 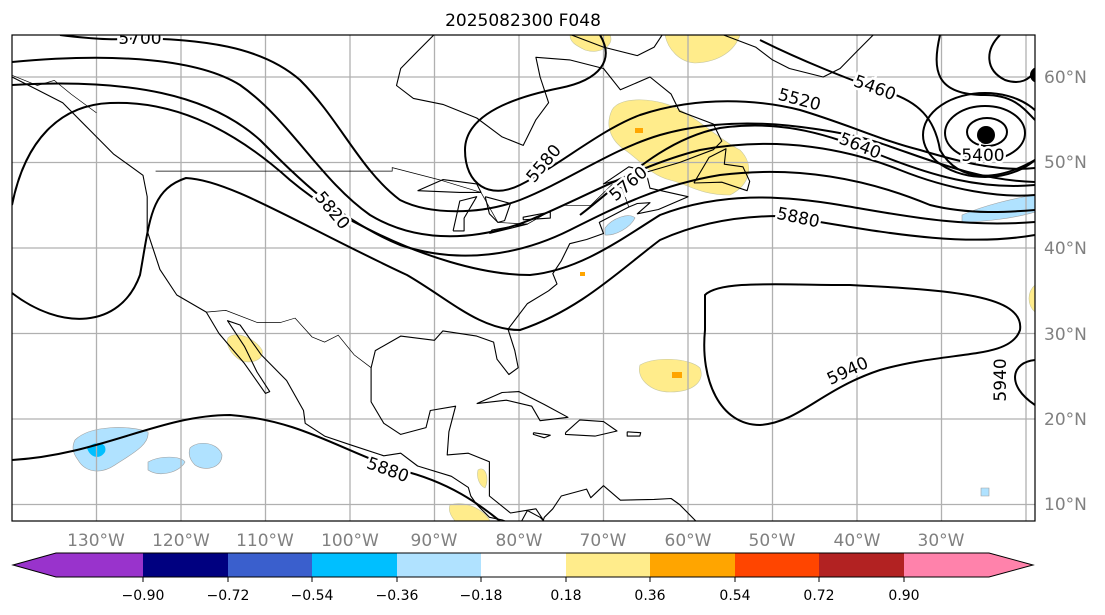 What do you see at coordinates (350, 541) in the screenshot?
I see `lon-label: 100°W` at bounding box center [350, 541].